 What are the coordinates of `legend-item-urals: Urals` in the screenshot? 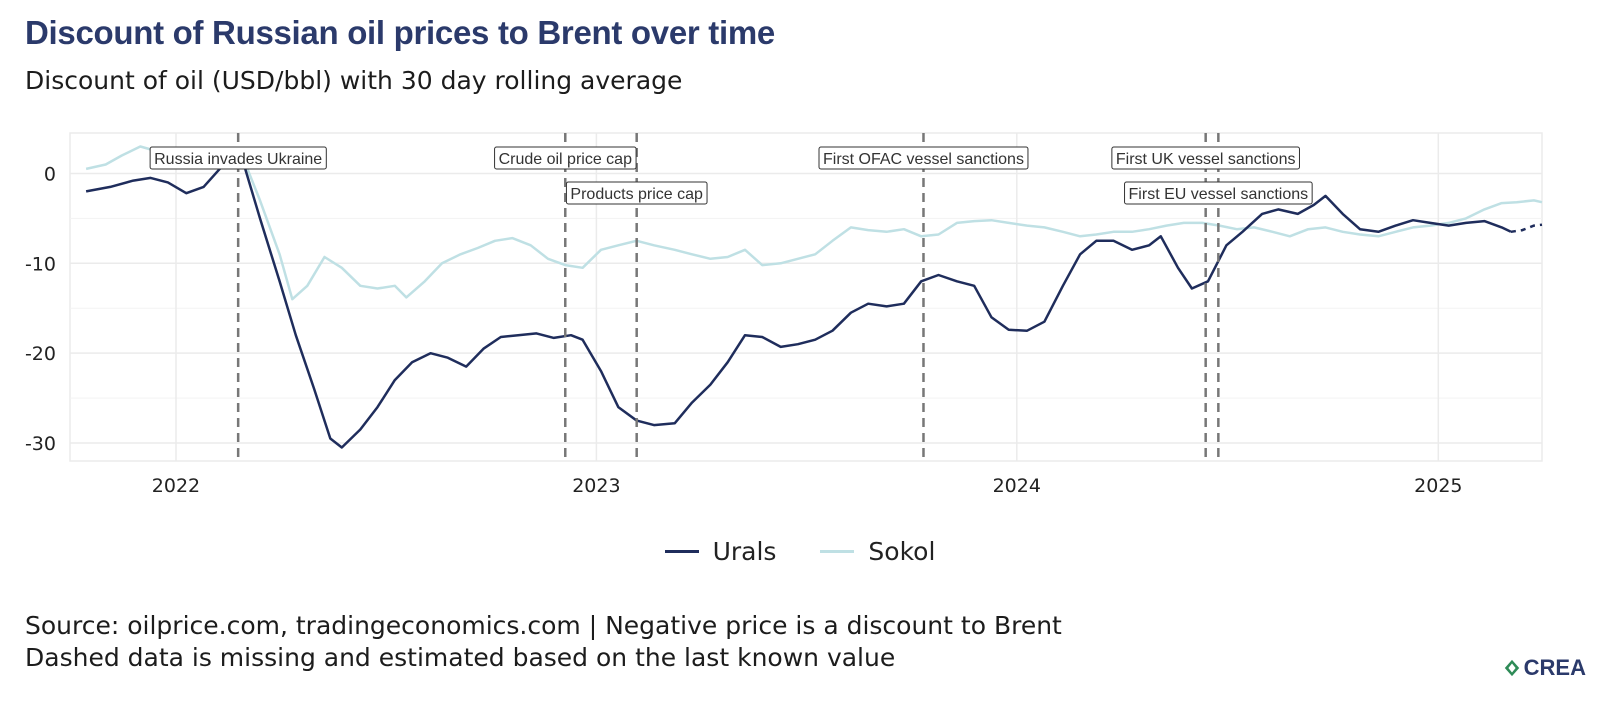 It's located at (720, 551).